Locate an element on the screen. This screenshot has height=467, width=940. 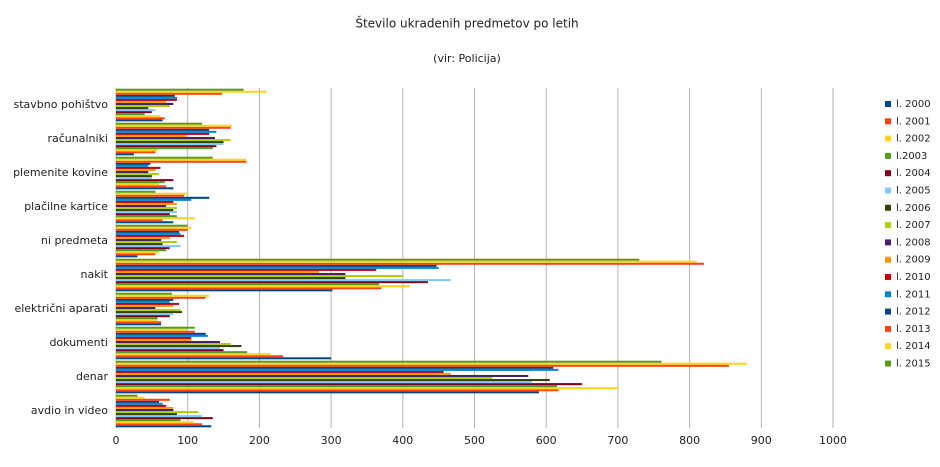
x-tick-label: 800 is located at coordinates (689, 440).